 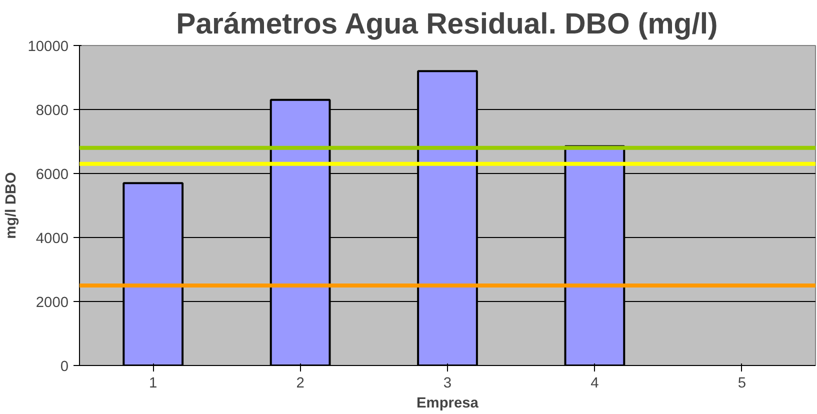 I want to click on y-tick-label: 0, so click(x=64, y=367).